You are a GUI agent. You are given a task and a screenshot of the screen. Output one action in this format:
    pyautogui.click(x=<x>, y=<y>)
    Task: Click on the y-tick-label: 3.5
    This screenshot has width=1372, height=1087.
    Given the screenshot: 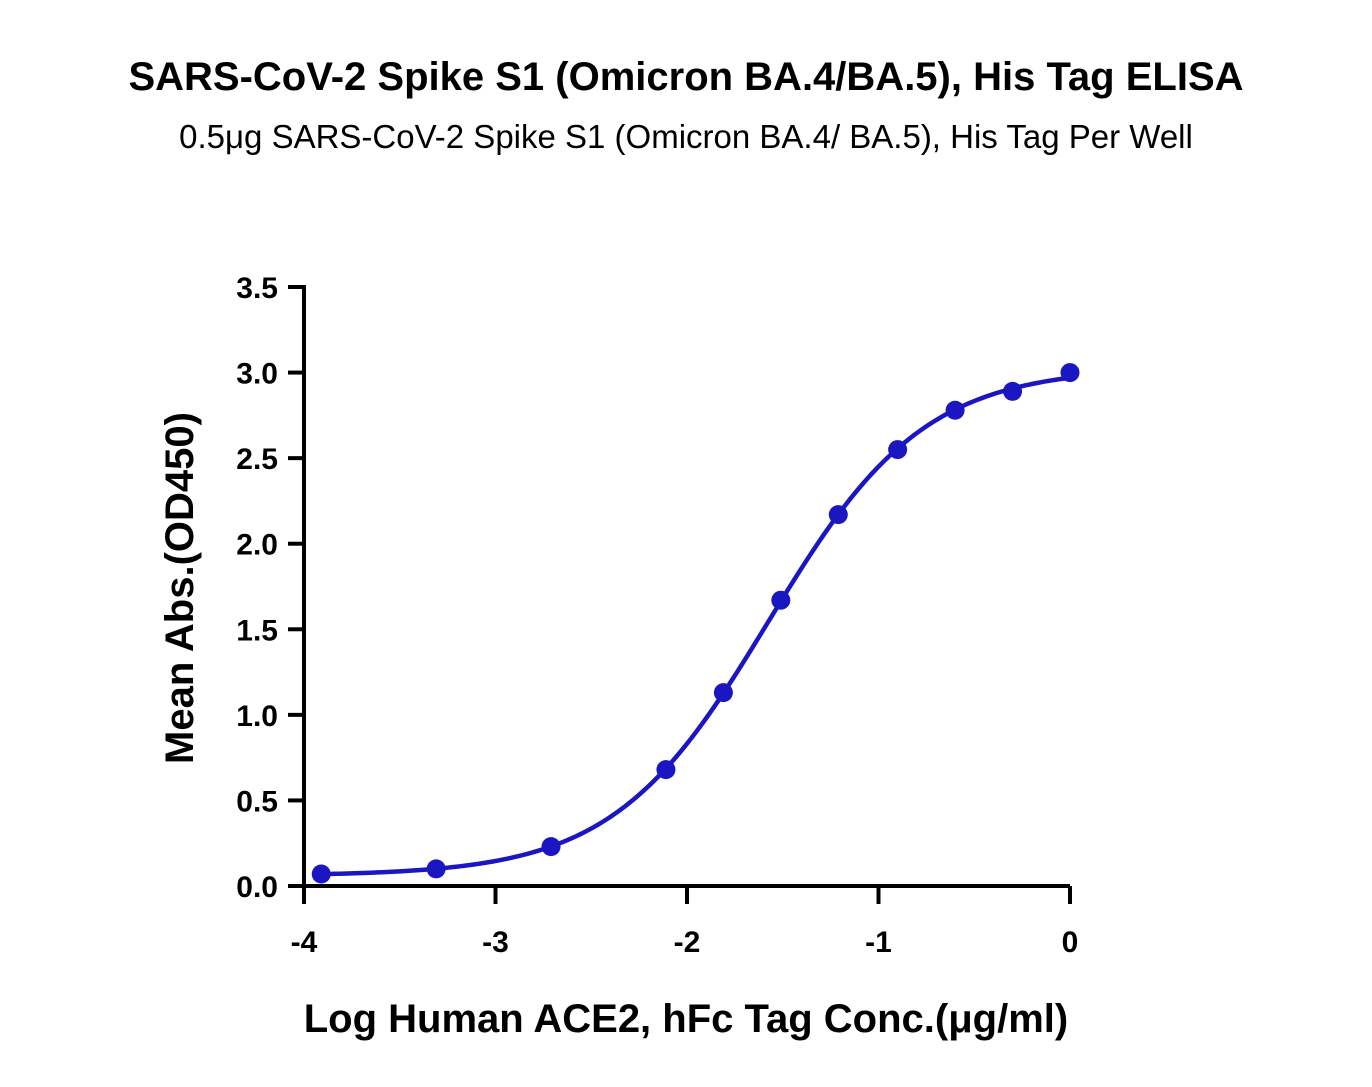 What is the action you would take?
    pyautogui.click(x=257, y=288)
    